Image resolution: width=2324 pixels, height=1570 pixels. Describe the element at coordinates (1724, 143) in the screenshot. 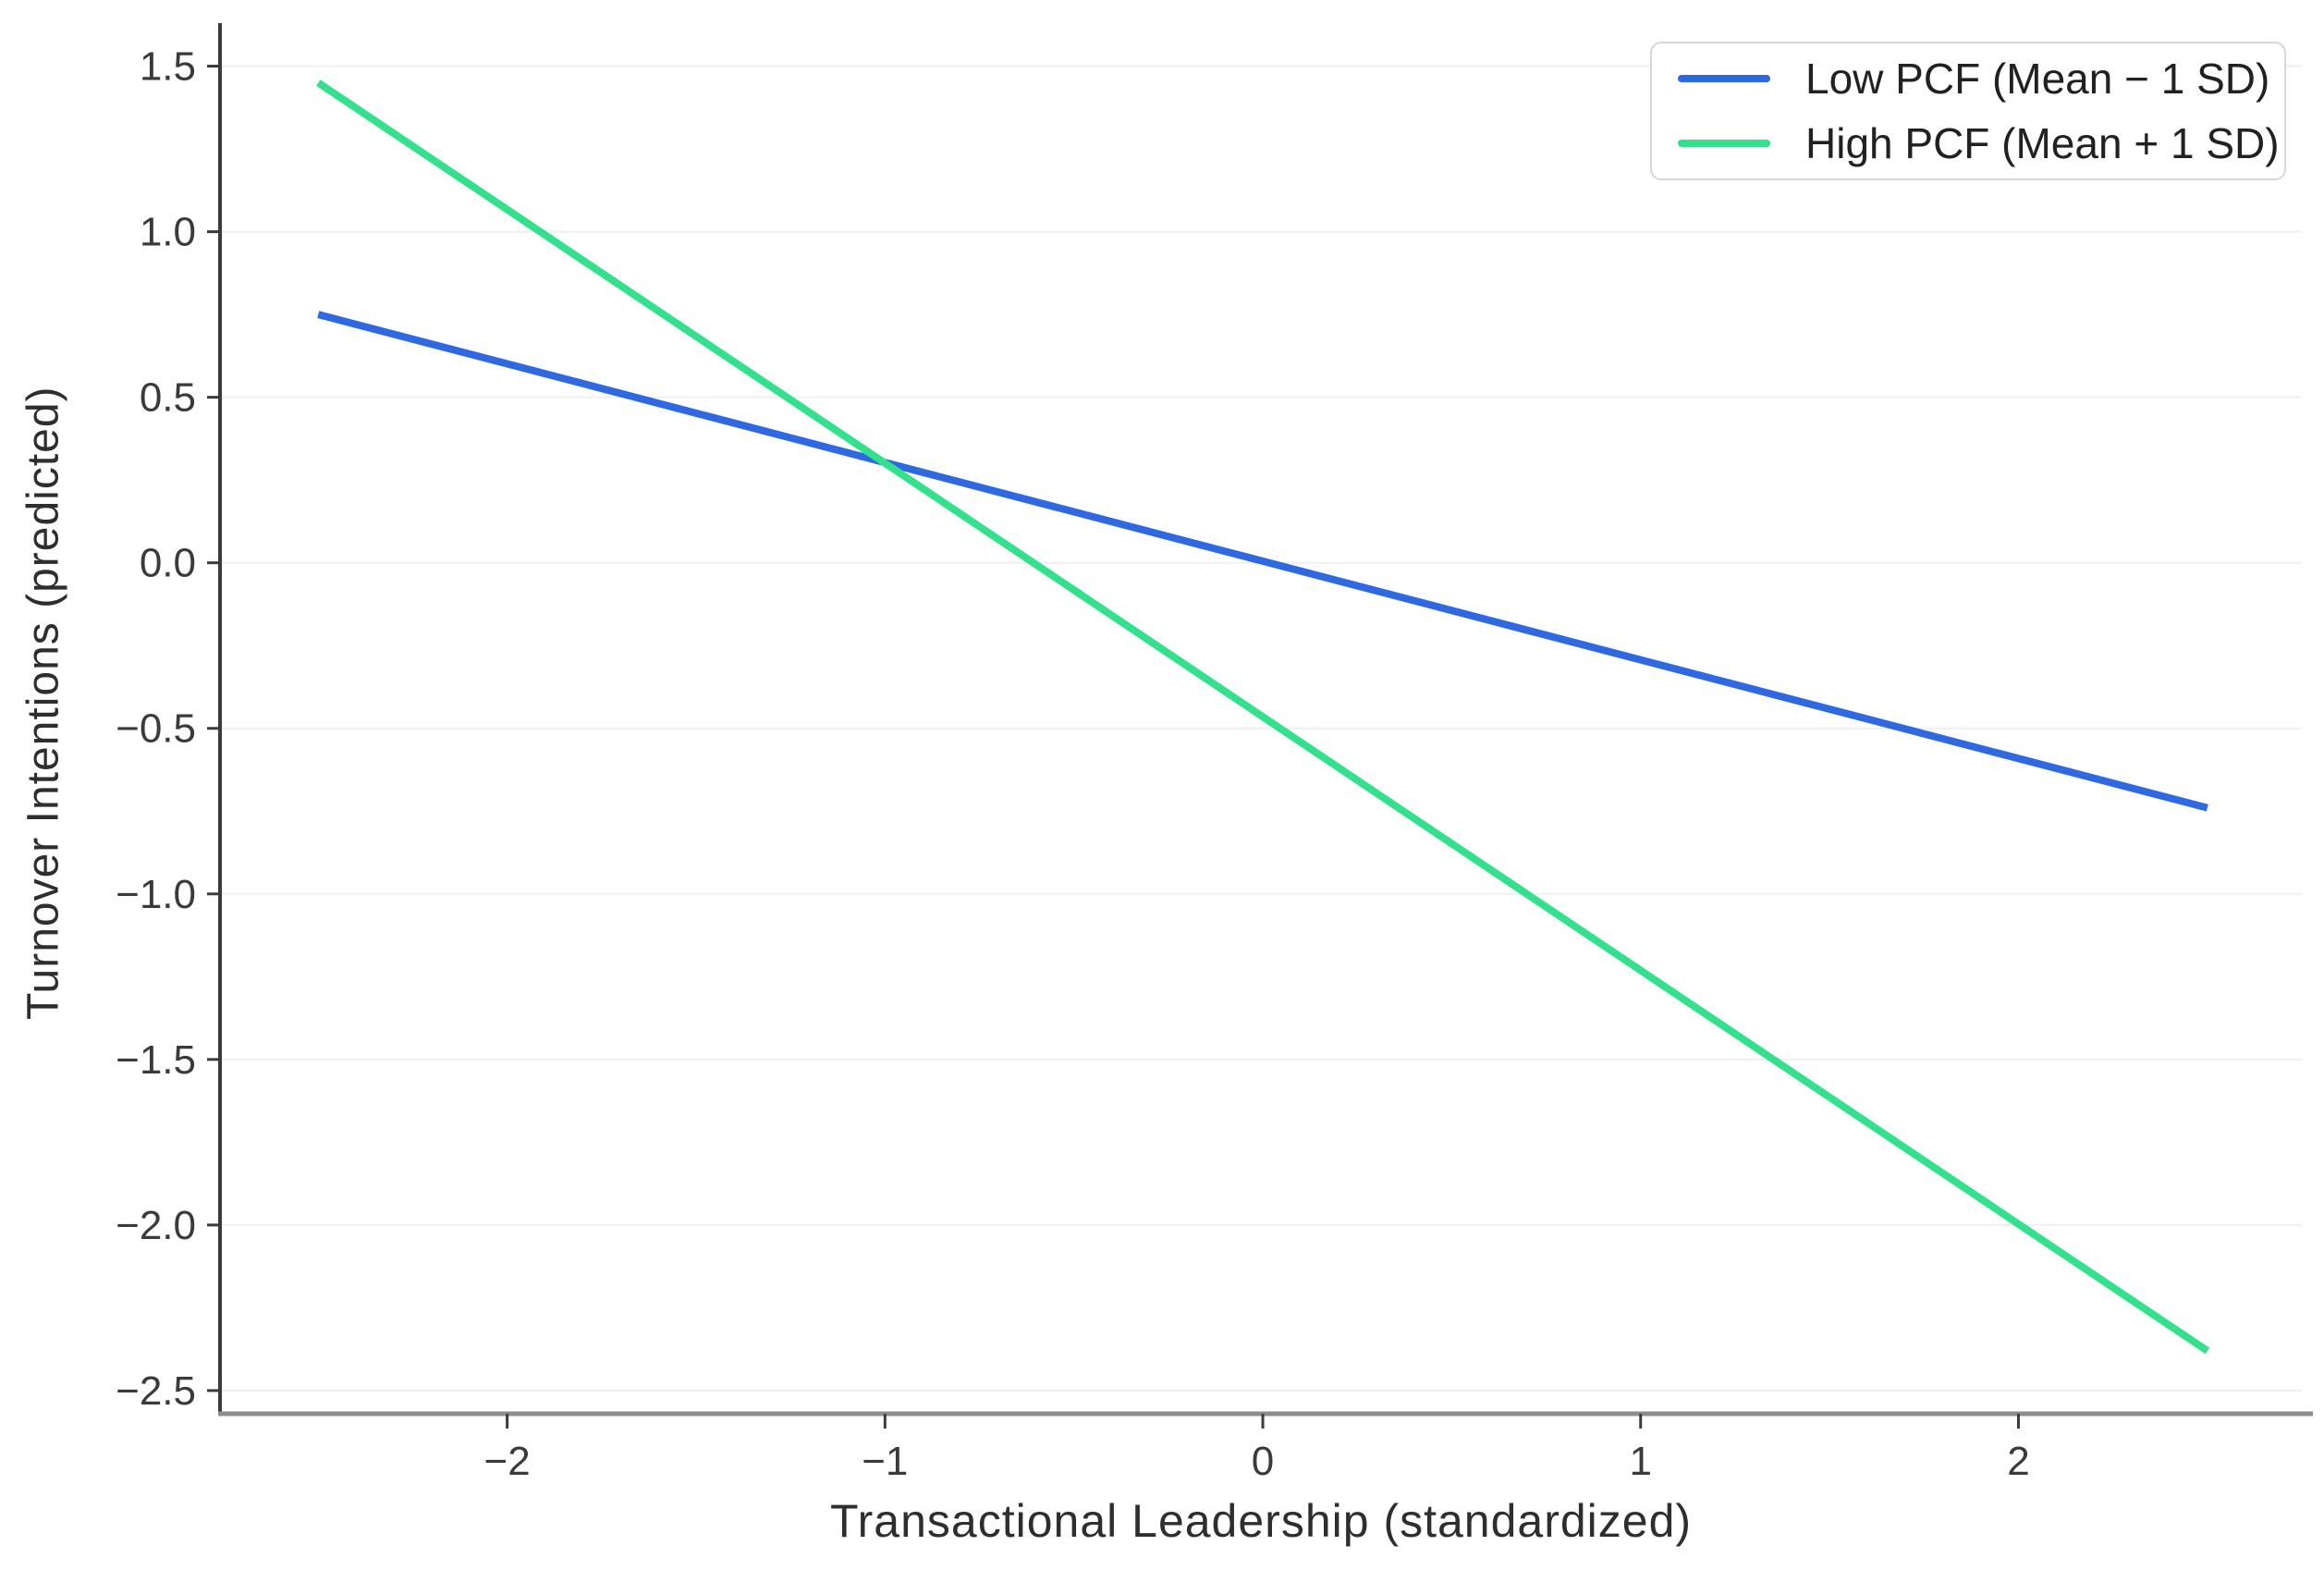

I see `legend-swatch-high-pcf` at that location.